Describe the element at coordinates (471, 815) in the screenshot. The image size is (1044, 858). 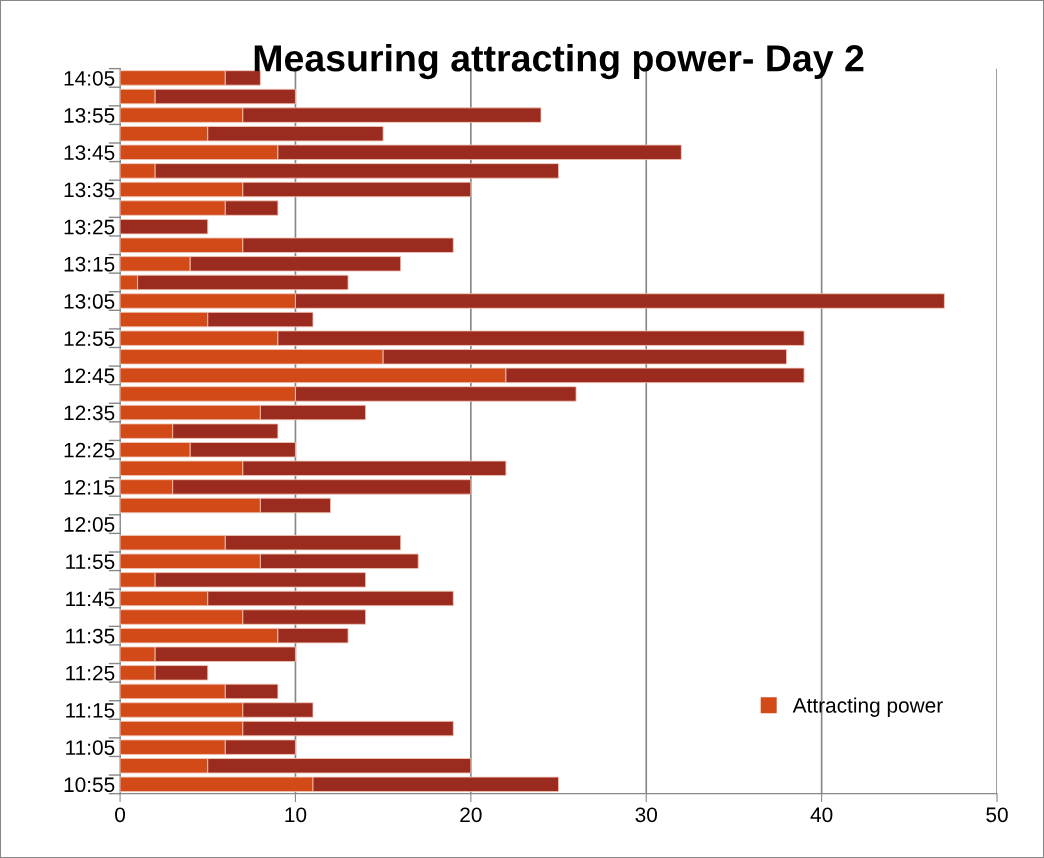
I see `x-tick-label: 20` at that location.